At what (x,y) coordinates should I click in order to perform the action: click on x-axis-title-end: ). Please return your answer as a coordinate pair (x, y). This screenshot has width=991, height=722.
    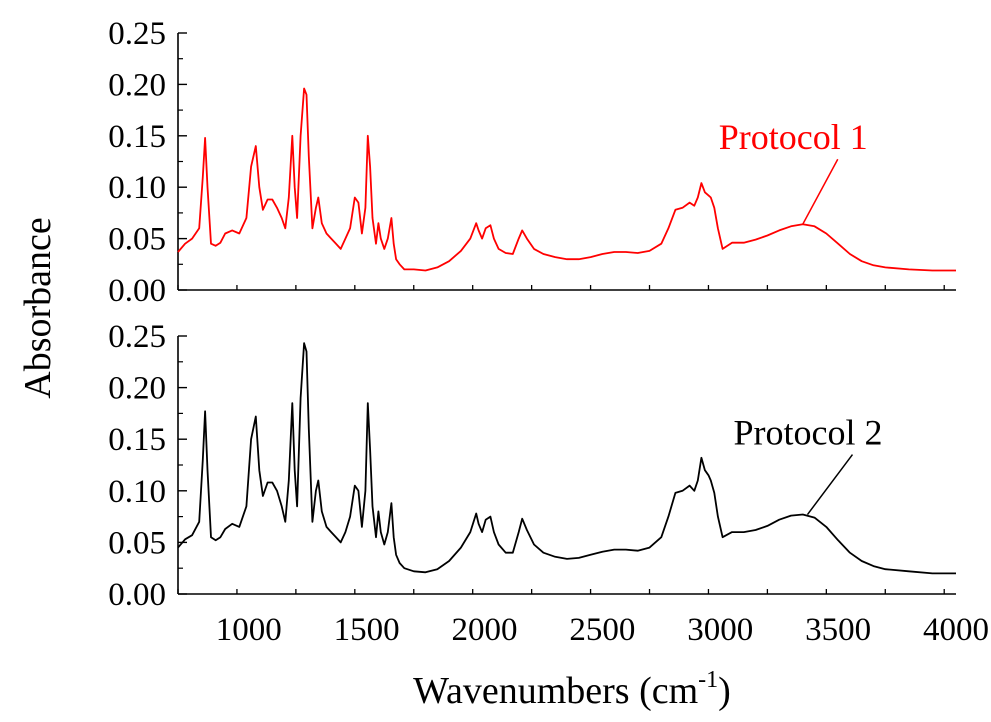
    Looking at the image, I should click on (724, 691).